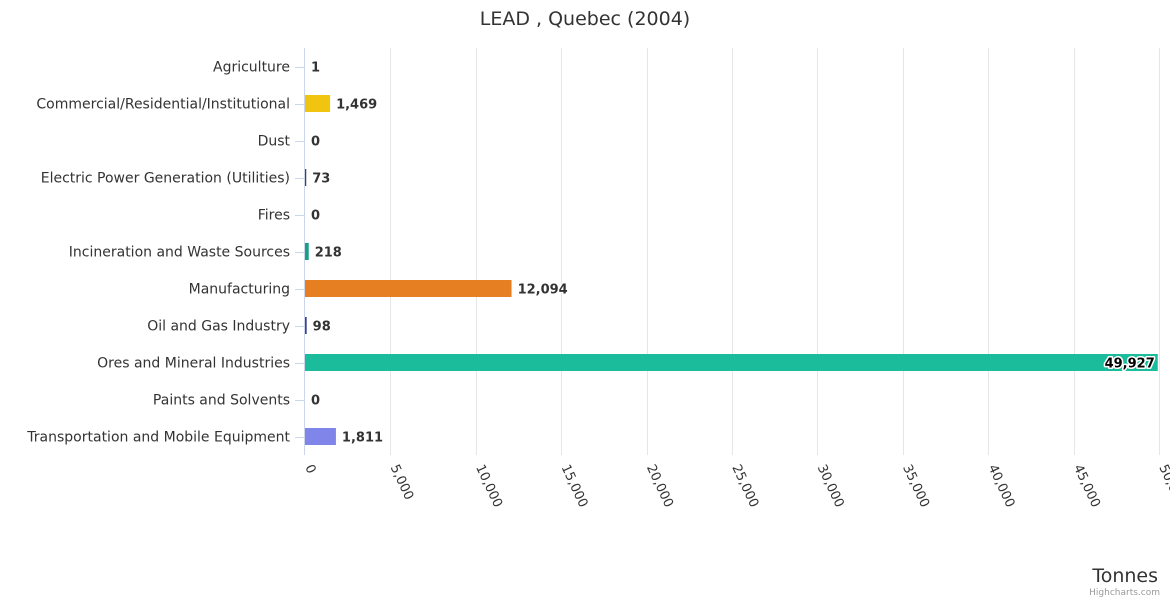 This screenshot has width=1170, height=604. Describe the element at coordinates (362, 438) in the screenshot. I see `data-label: 1,811` at that location.